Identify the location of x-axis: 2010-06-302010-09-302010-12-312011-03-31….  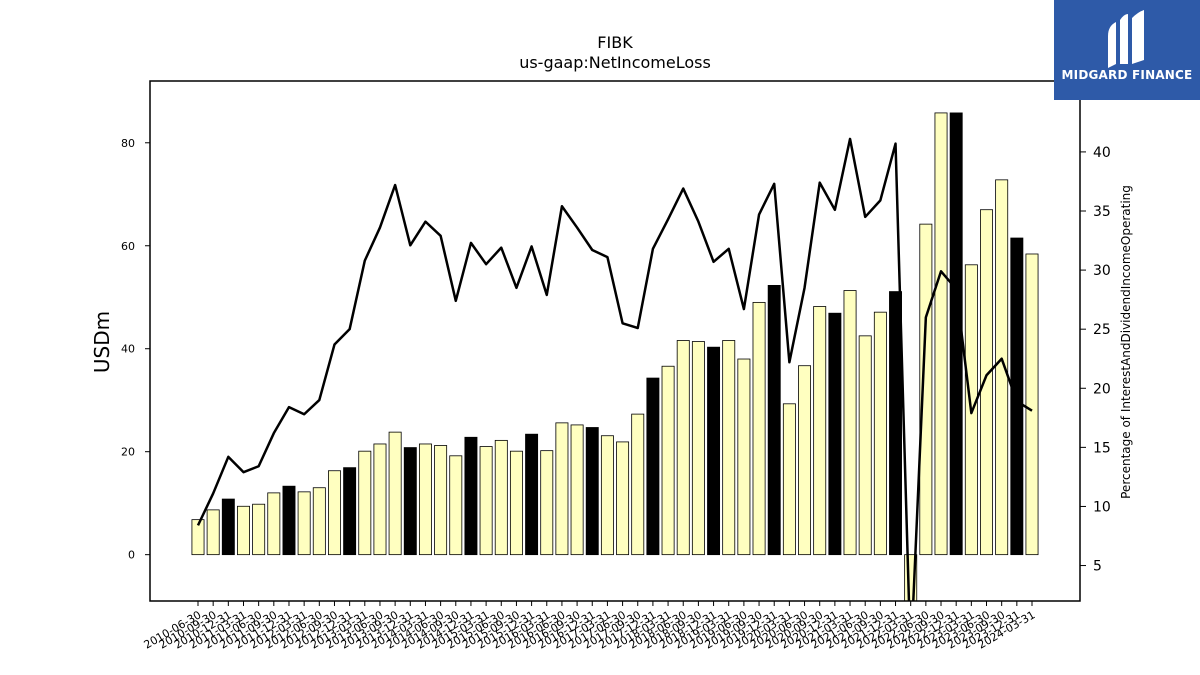
(590, 626).